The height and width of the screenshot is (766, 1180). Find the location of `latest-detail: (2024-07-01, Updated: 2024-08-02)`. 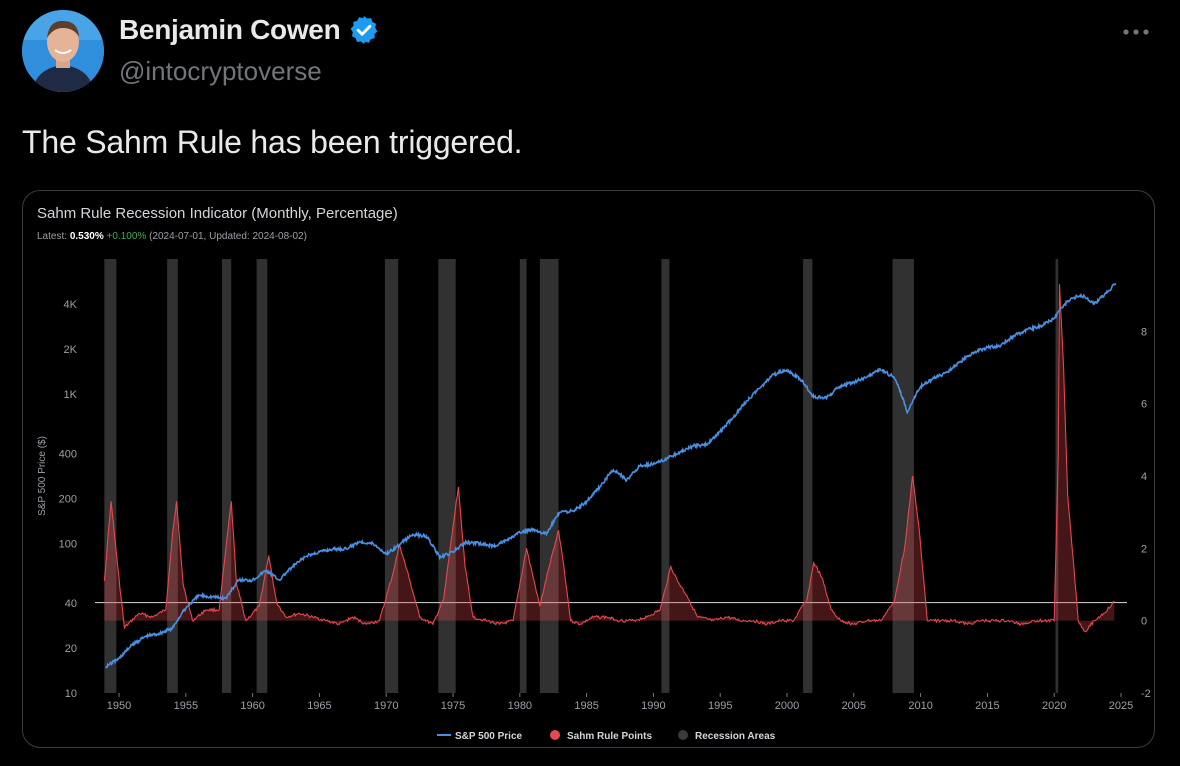

latest-detail: (2024-07-01, Updated: 2024-08-02) is located at coordinates (228, 236).